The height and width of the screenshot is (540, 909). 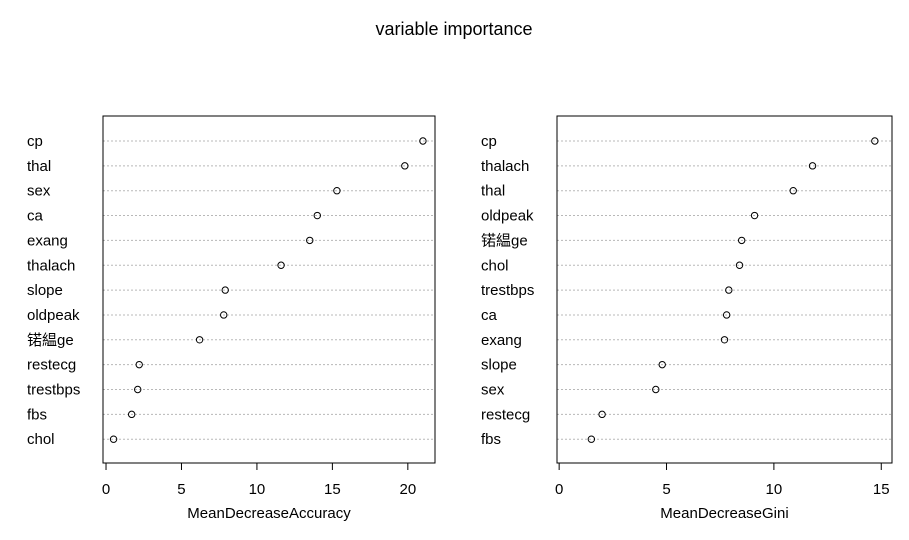 I want to click on x-tick-label: 20, so click(x=407, y=489).